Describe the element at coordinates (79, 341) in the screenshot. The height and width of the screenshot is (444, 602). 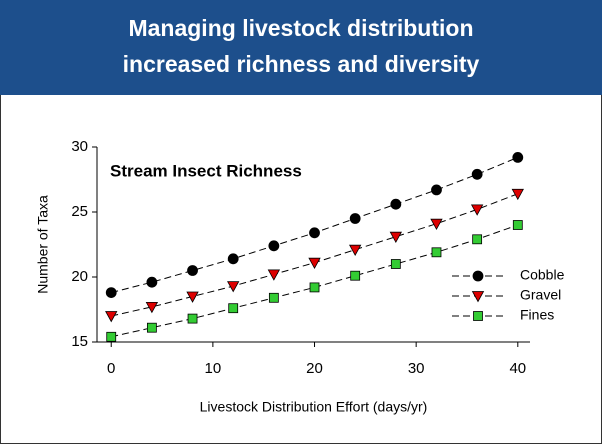
I see `y-tick-label: 15` at that location.